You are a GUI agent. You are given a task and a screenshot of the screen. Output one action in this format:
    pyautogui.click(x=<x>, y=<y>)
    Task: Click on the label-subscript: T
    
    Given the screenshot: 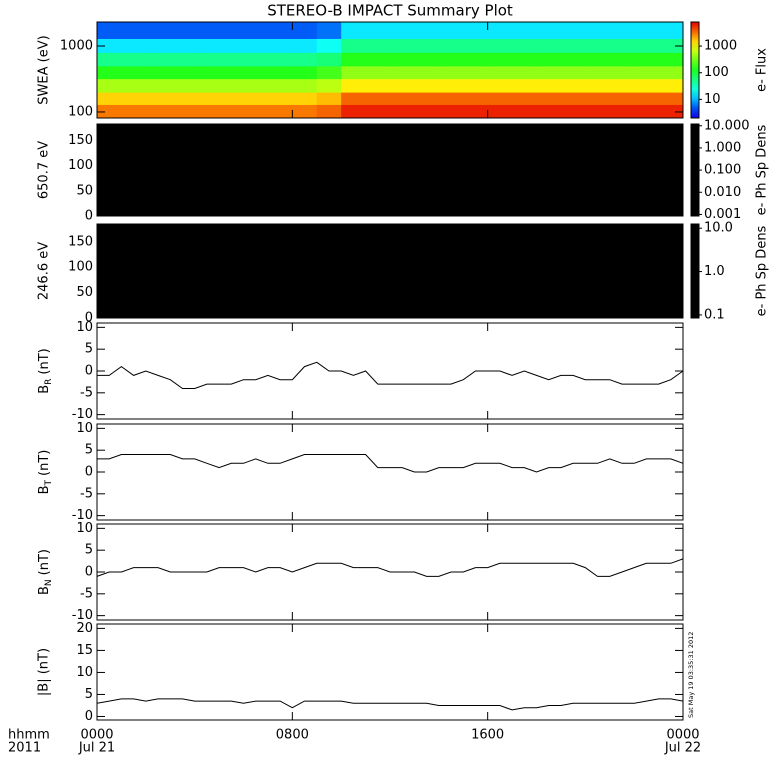 What is the action you would take?
    pyautogui.click(x=49, y=482)
    